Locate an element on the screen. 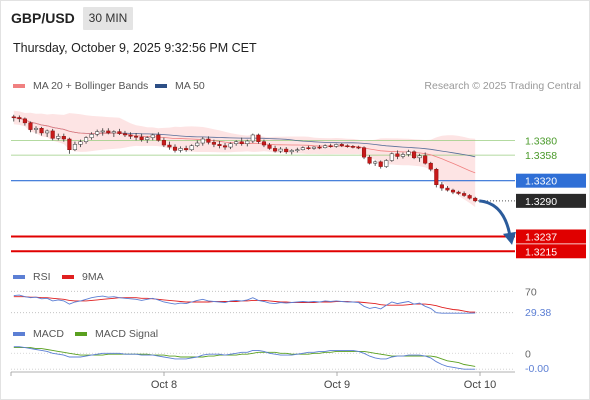 The image size is (590, 400). pivot-line-badge is located at coordinates (551, 180).